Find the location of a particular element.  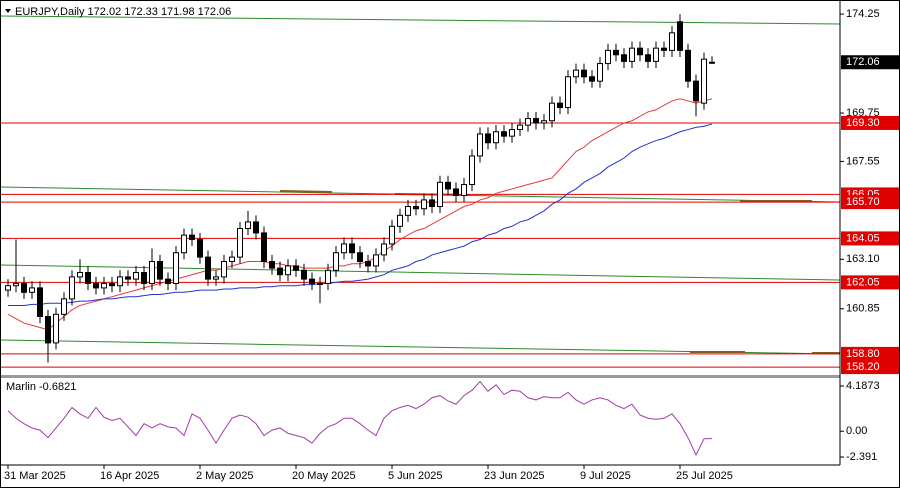

x-tick-label: 23 Jun 2025 is located at coordinates (514, 476).